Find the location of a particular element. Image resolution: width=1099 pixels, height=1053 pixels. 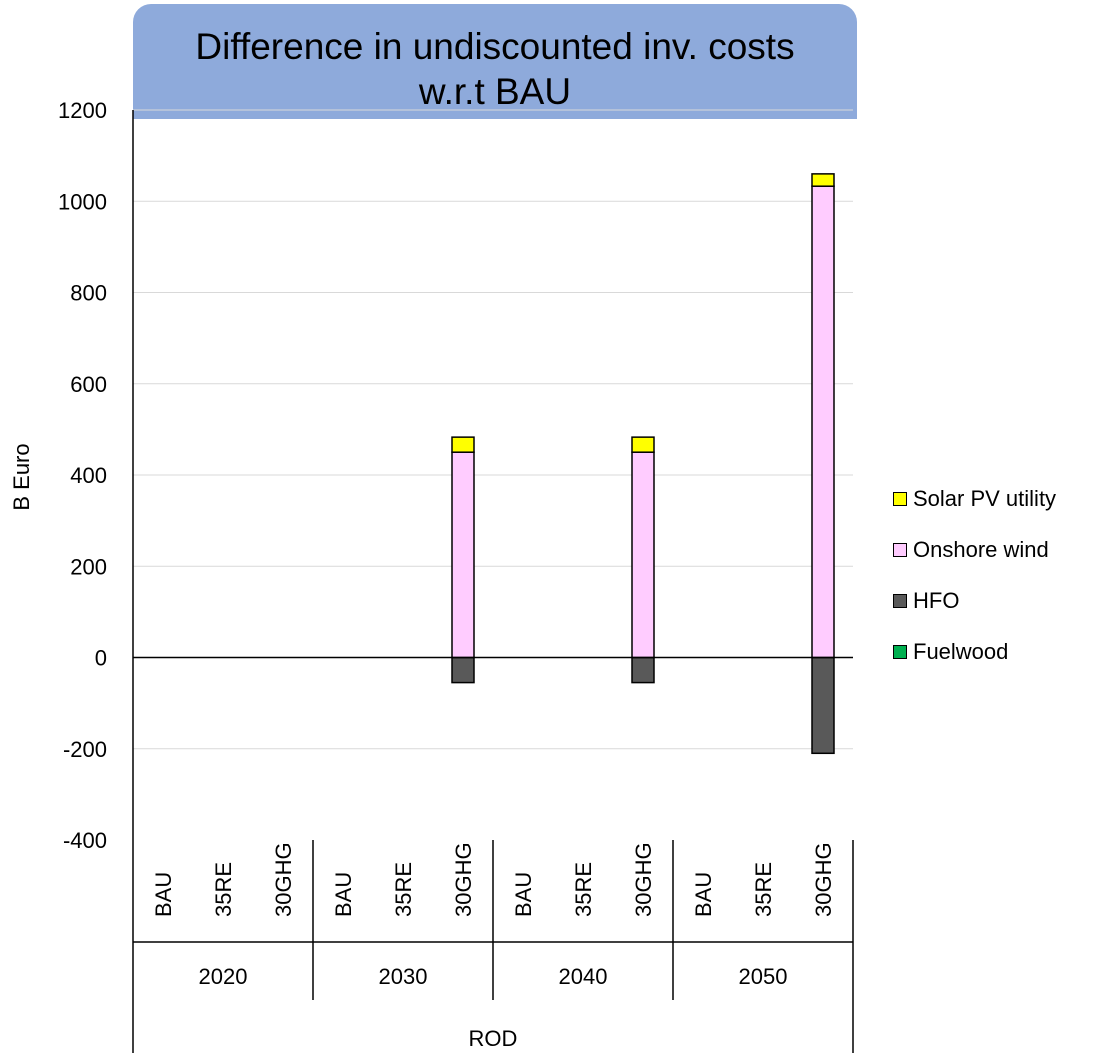

x-group-label: 2030 is located at coordinates (403, 976).